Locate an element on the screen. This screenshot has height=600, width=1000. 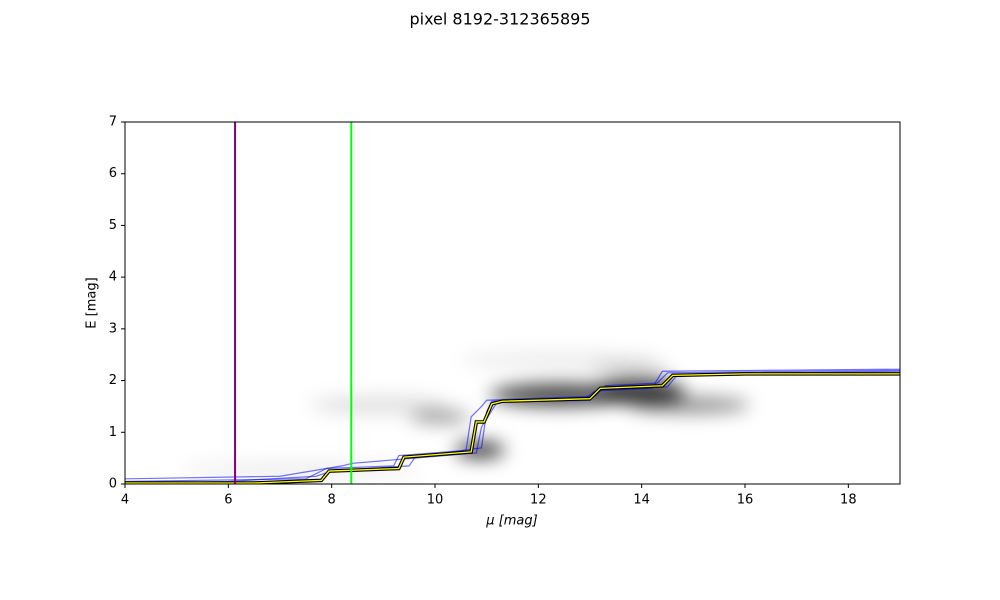
x-tick-label: 8 is located at coordinates (332, 500).